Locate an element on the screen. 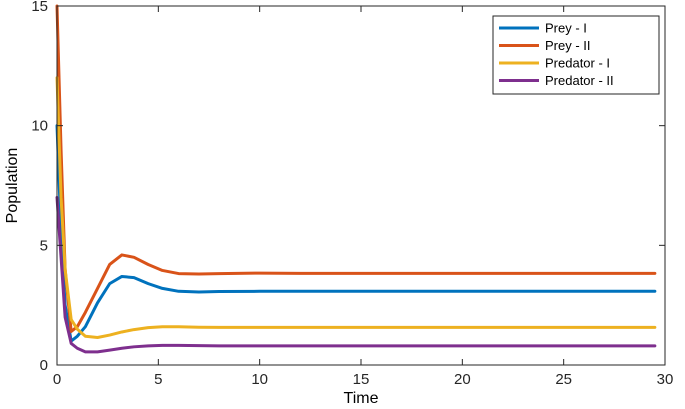 This screenshot has width=685, height=409. x-tick-label: 15 is located at coordinates (361, 379).